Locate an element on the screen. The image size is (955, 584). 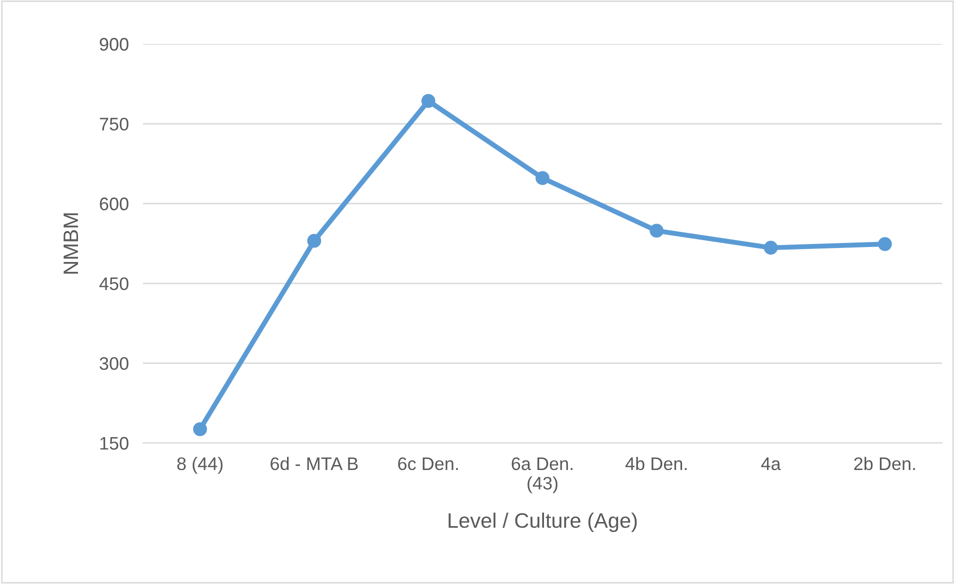
y-tick-label: 600 is located at coordinates (114, 204).